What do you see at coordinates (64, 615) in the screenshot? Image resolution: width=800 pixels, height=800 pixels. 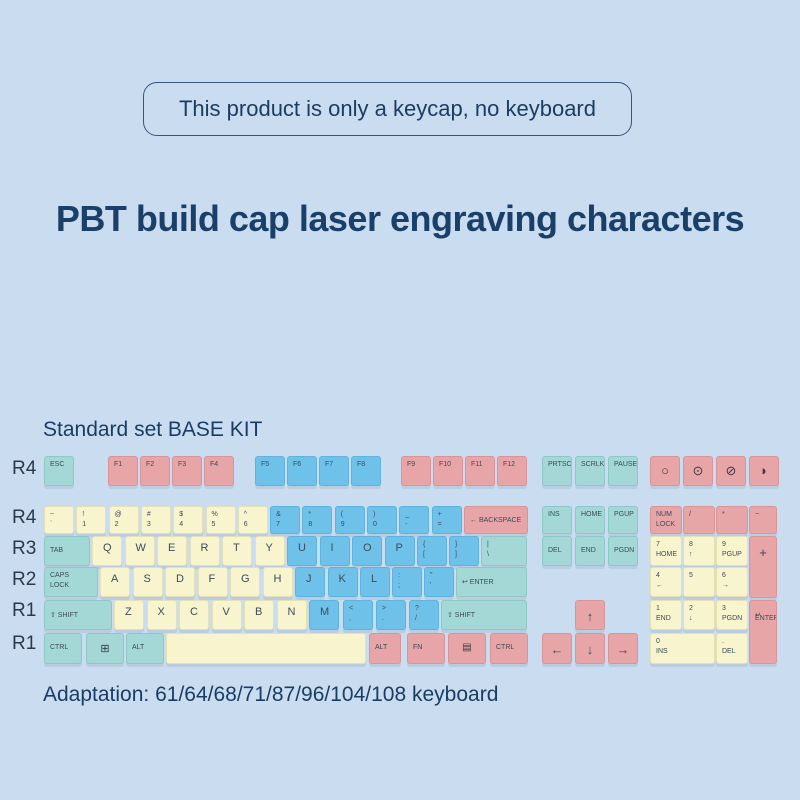 I see `key-lshift-legend: ⇧ SHIFT` at bounding box center [64, 615].